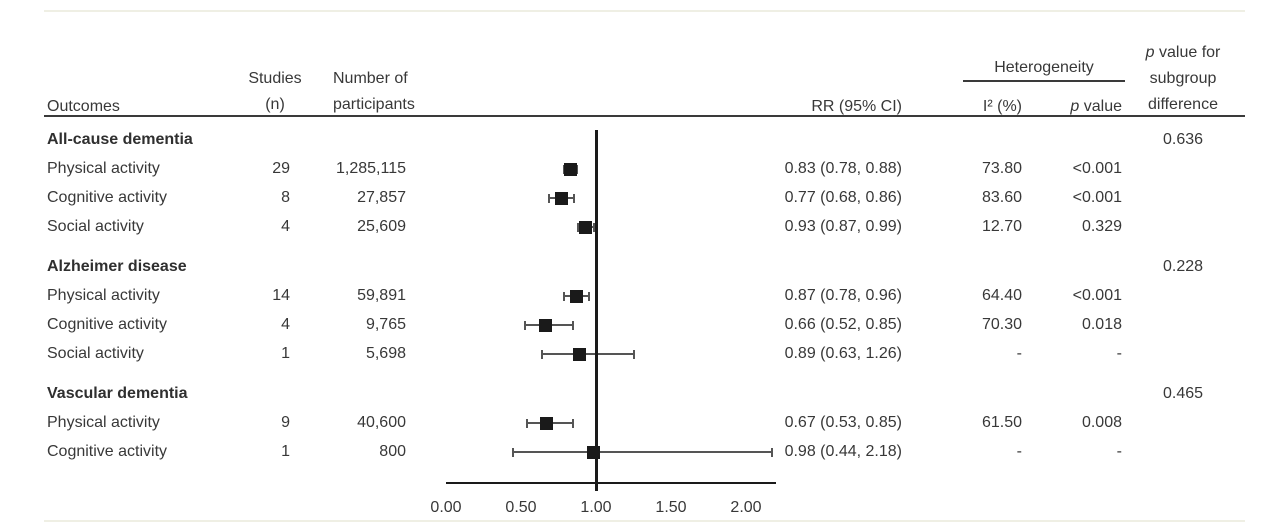  I want to click on subgroup-p-value: 0.228, so click(1183, 266).